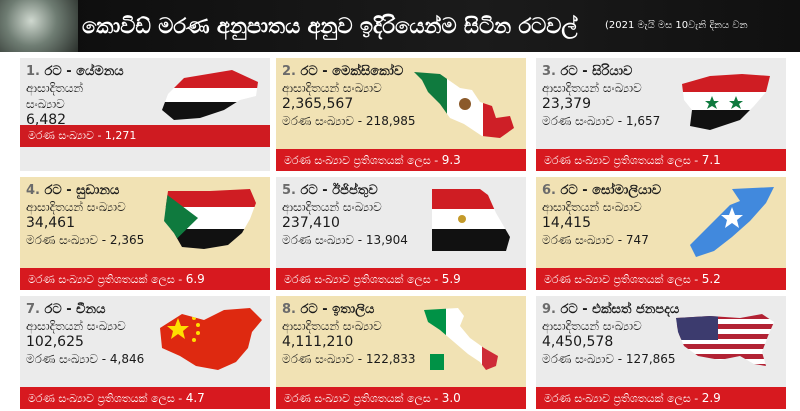 The image size is (800, 411). Describe the element at coordinates (578, 342) in the screenshot. I see `cases-value: 4,450,578` at that location.